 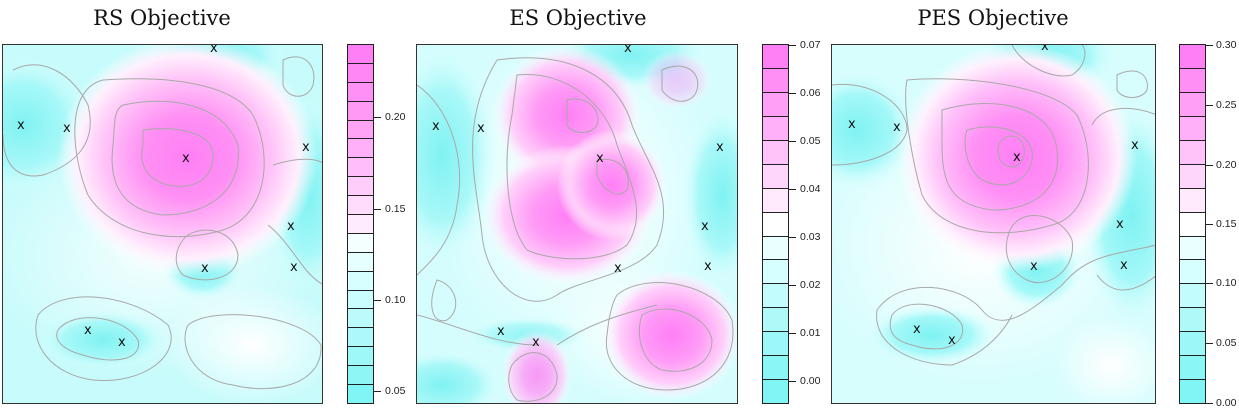 What do you see at coordinates (810, 333) in the screenshot?
I see `es-tick-label: 0.01` at bounding box center [810, 333].